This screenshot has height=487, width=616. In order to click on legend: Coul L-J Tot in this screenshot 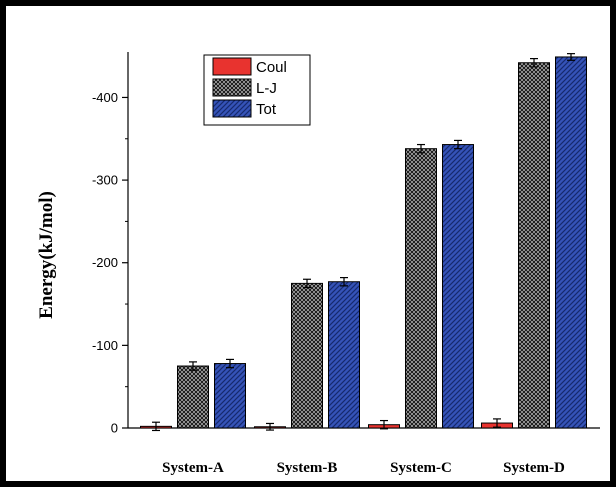, I will do `click(257, 90)`.